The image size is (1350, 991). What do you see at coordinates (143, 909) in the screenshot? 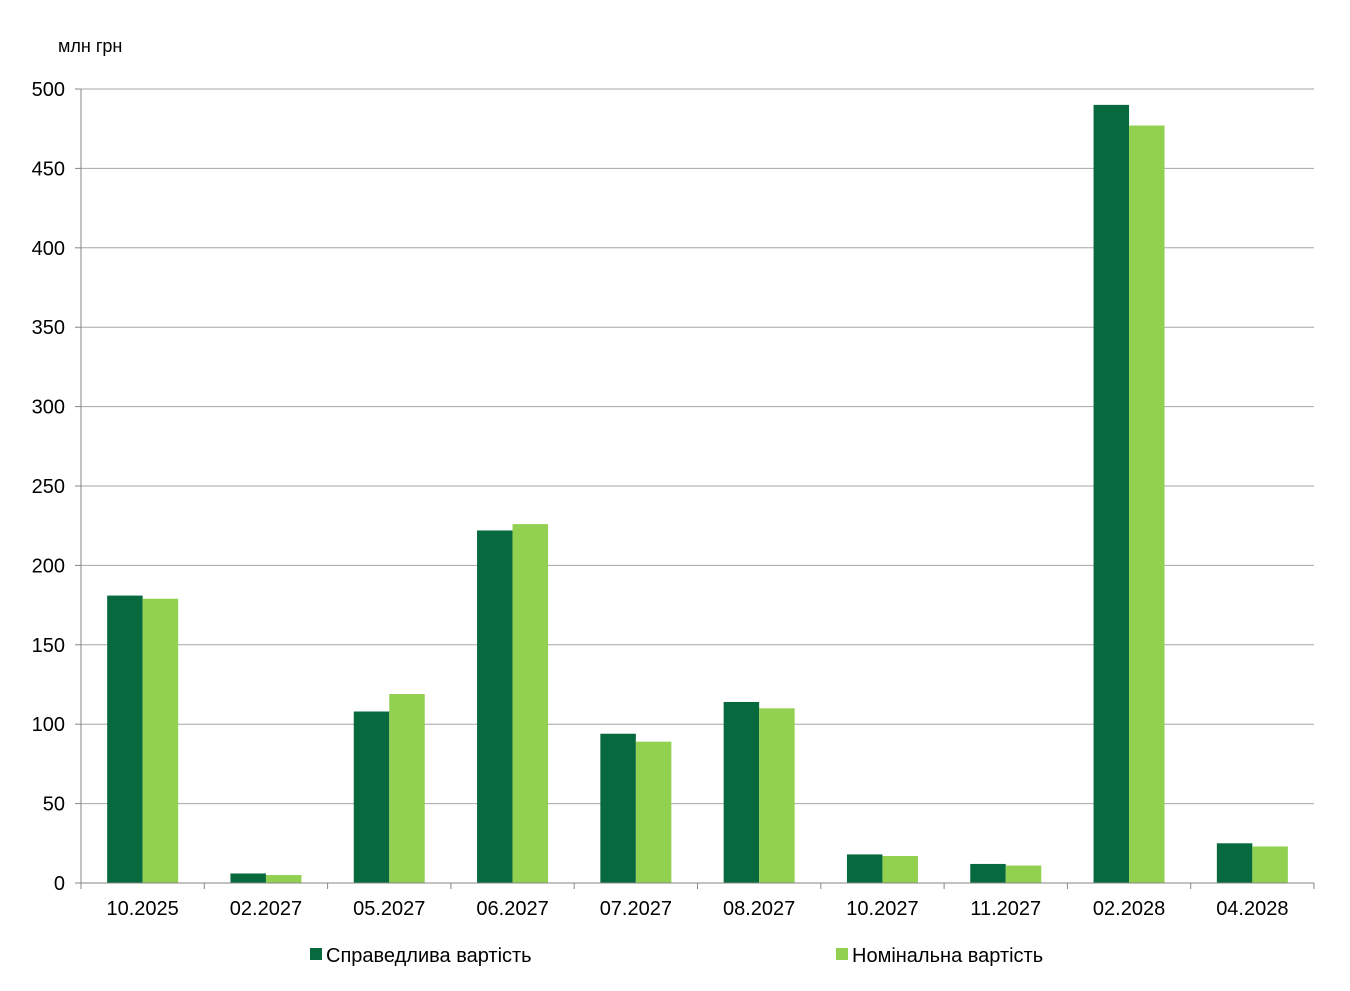
I see `x-tick-label: 10.2025` at bounding box center [143, 909].